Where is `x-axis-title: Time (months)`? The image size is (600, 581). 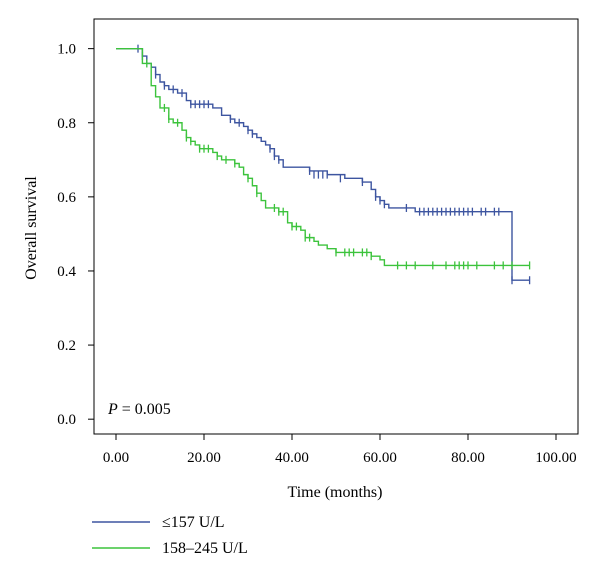
x-axis-title: Time (months) is located at coordinates (335, 492).